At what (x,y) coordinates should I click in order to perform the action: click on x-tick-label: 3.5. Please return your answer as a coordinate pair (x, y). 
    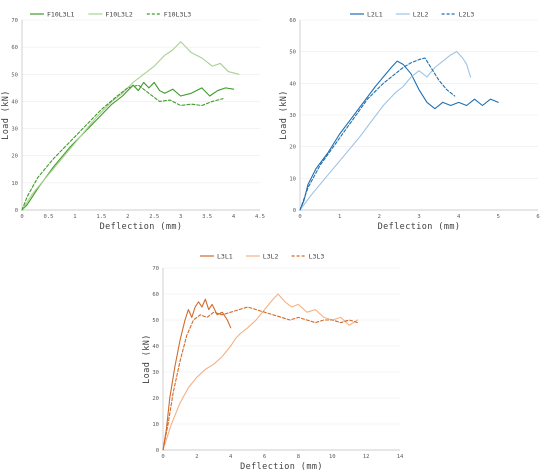
    Looking at the image, I should click on (207, 217).